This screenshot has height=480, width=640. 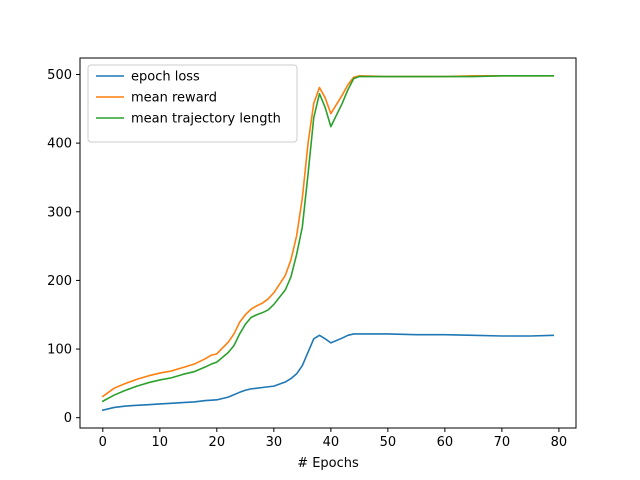 What do you see at coordinates (217, 442) in the screenshot?
I see `x-tick-label: 20` at bounding box center [217, 442].